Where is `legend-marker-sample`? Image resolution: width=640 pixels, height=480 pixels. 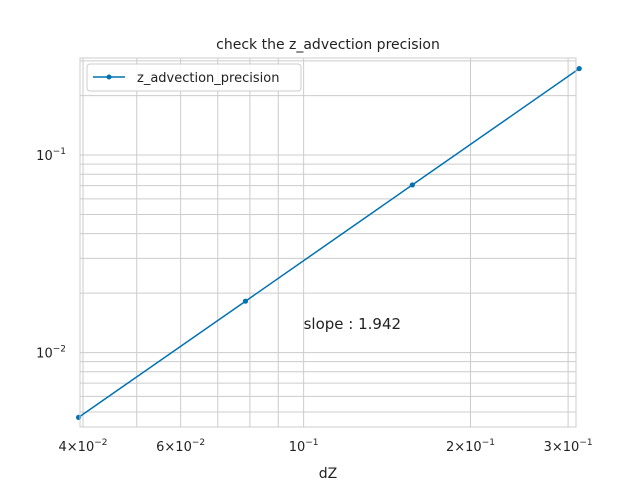
legend-marker-sample is located at coordinates (109, 77).